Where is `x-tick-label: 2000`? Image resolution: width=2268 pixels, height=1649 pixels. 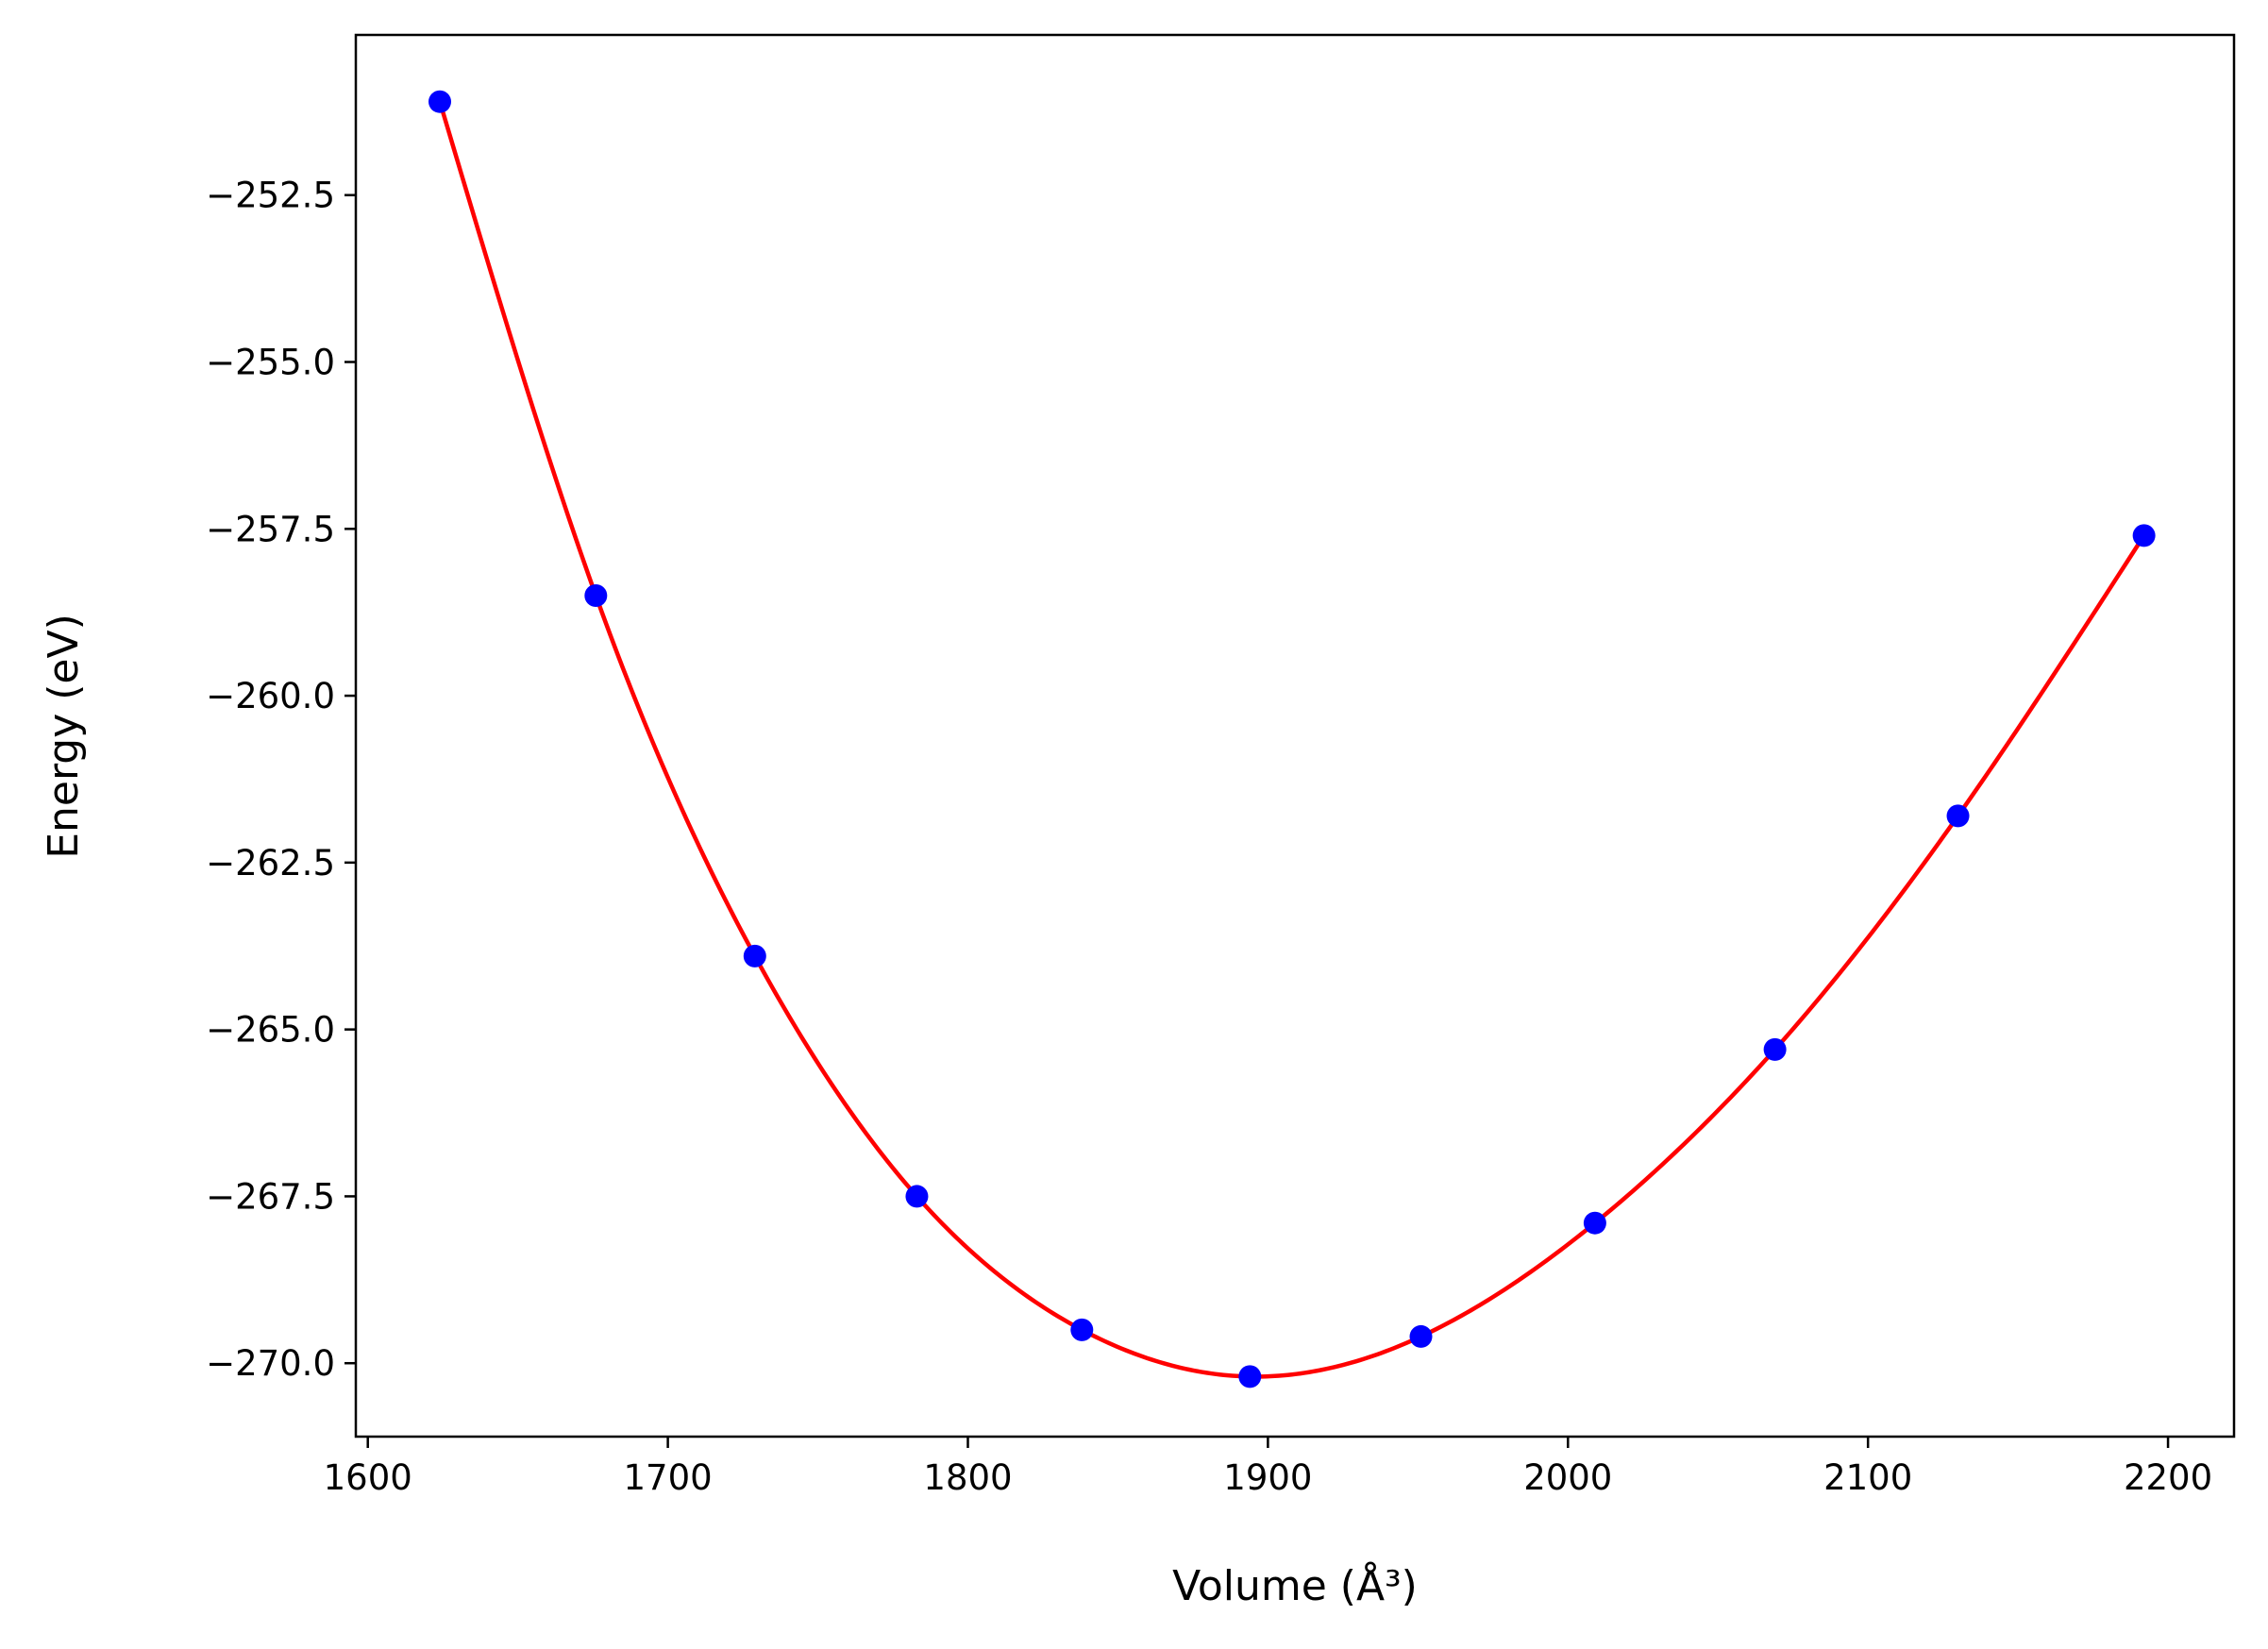 x-tick-label: 2000 is located at coordinates (1567, 1477).